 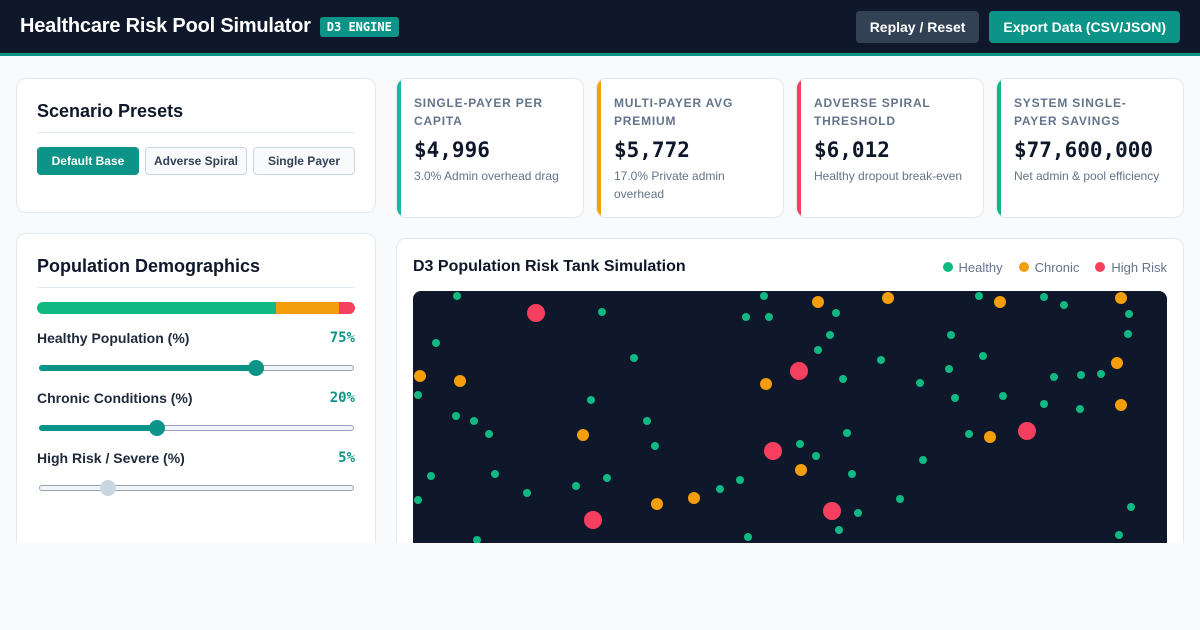 I want to click on chronic-conditions-label: Chronic Conditions (%), so click(x=115, y=398).